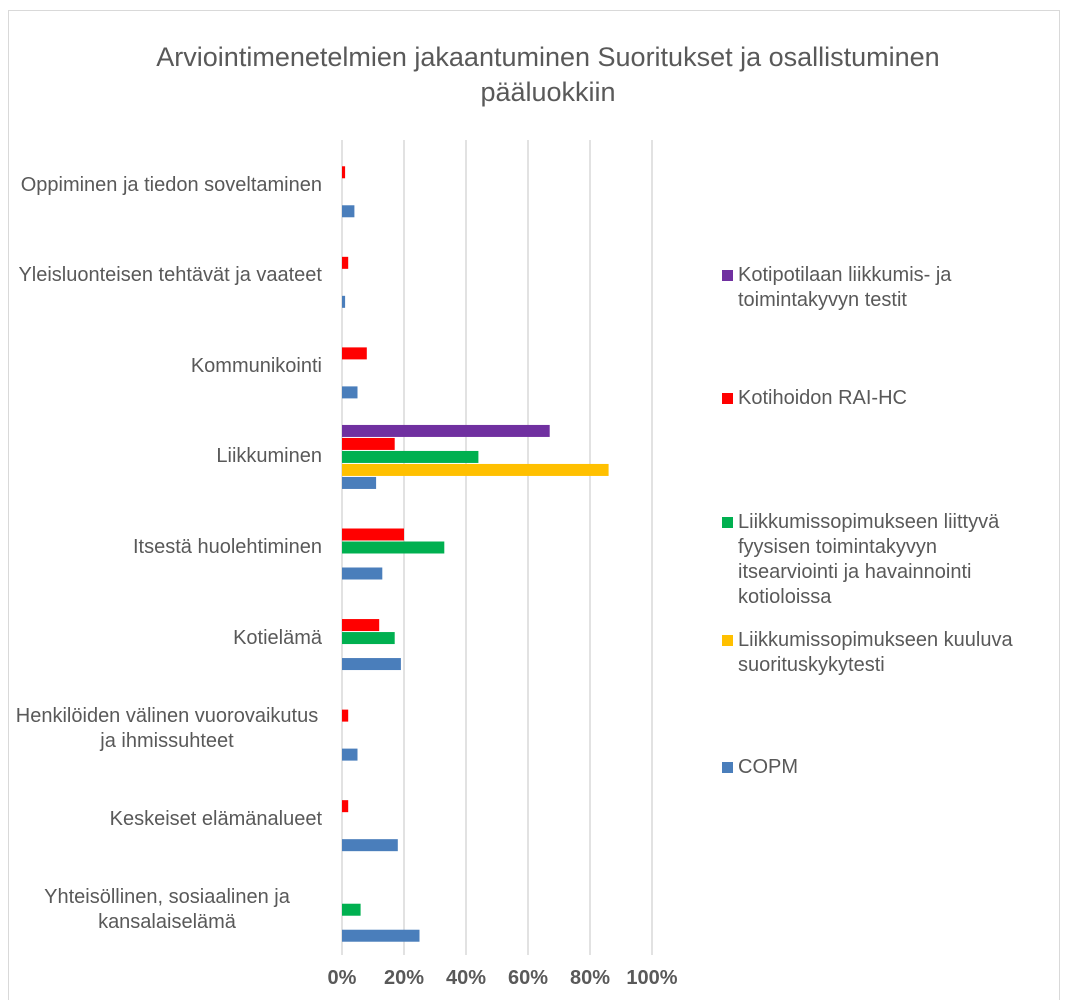  Describe the element at coordinates (822, 398) in the screenshot. I see `legend-label: Kotihoidon RAI-HC` at that location.